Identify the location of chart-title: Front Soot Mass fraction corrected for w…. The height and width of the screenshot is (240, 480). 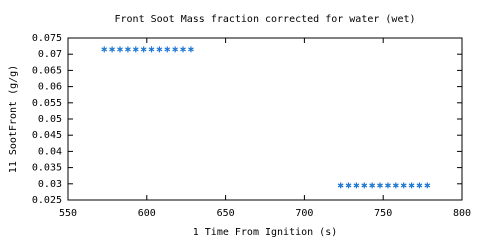
(264, 19).